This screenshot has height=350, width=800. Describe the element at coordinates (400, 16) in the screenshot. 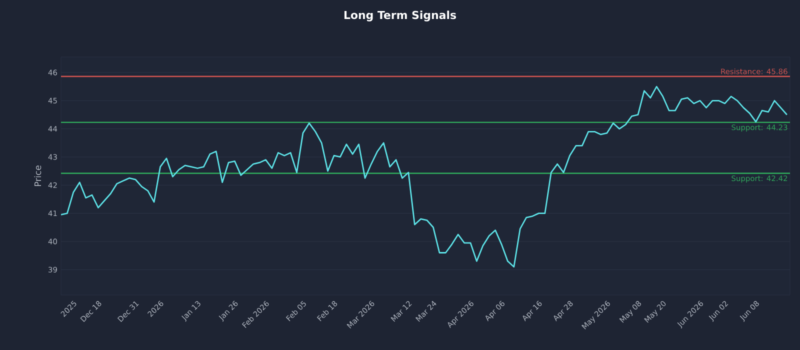

I see `chart-title: Long Term Signals` at that location.